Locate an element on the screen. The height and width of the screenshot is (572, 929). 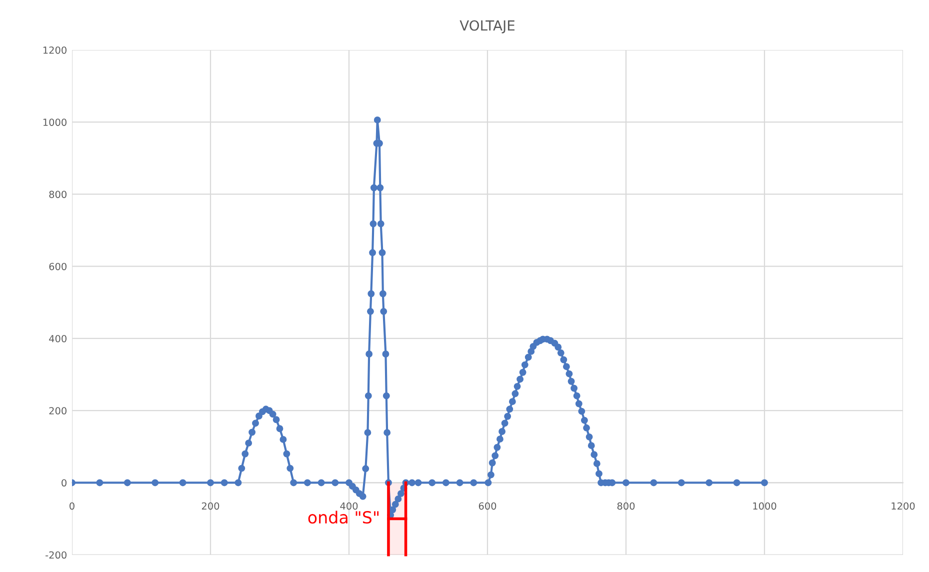
band-label: onda "S" is located at coordinates (343, 517).